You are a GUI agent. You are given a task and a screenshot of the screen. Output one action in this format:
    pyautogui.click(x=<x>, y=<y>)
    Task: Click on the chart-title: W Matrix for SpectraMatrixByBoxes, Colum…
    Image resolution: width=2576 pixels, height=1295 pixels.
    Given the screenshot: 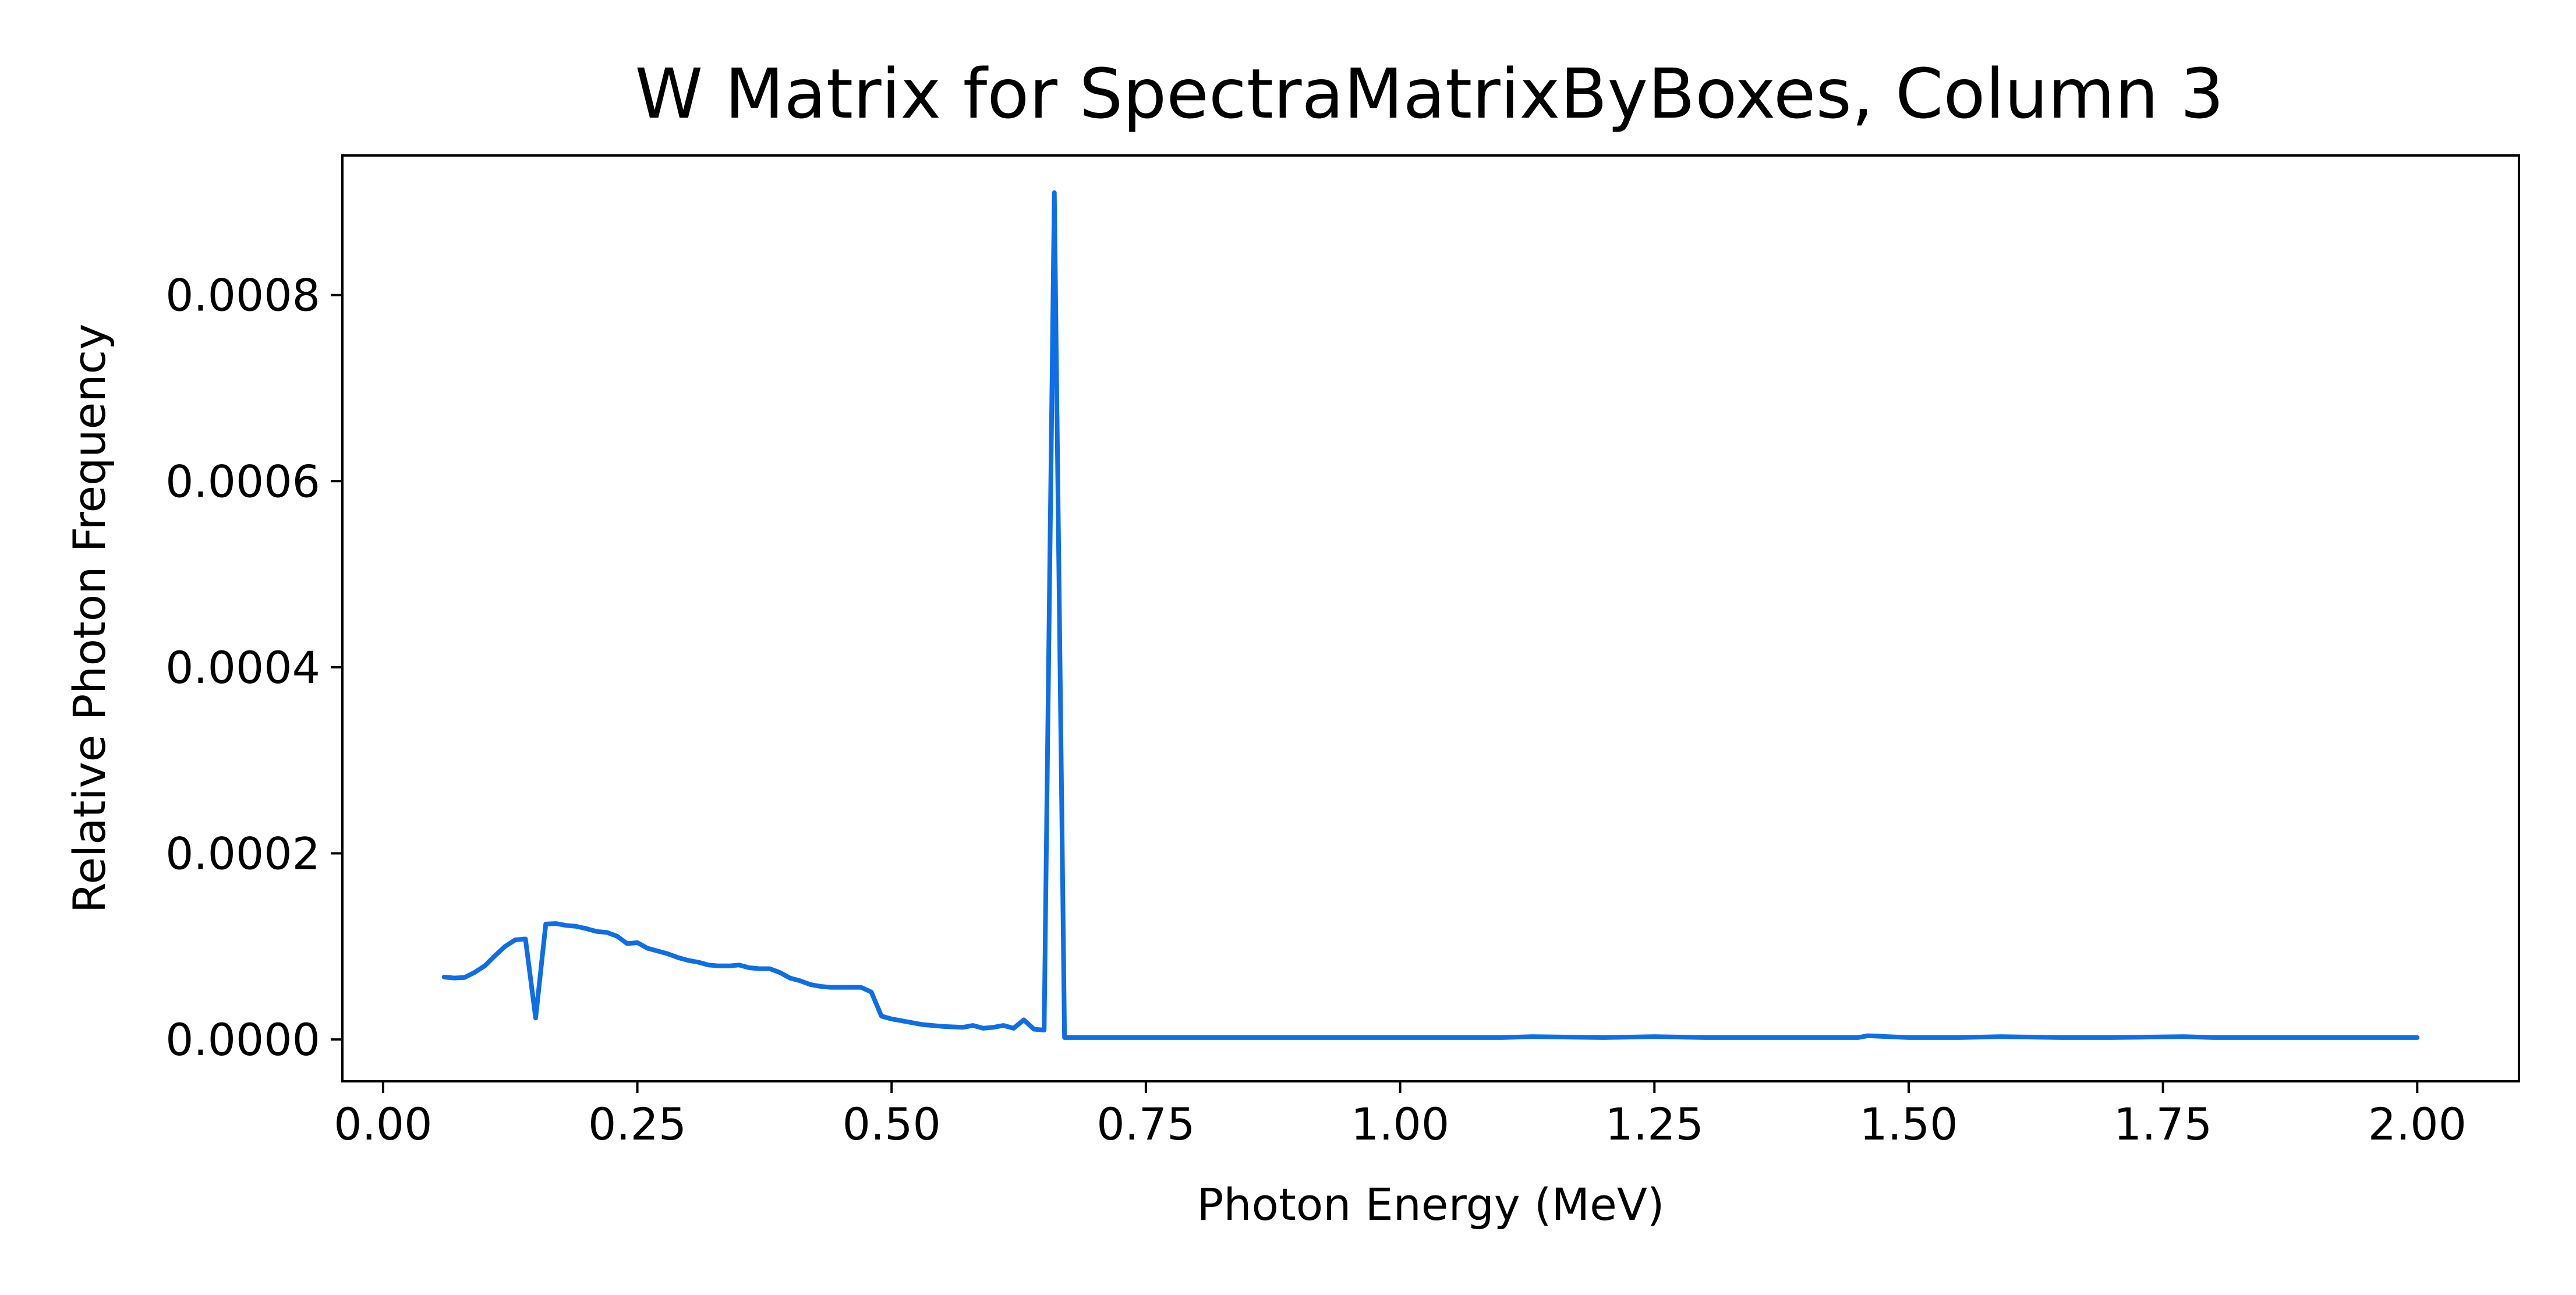 What is the action you would take?
    pyautogui.click(x=1429, y=94)
    